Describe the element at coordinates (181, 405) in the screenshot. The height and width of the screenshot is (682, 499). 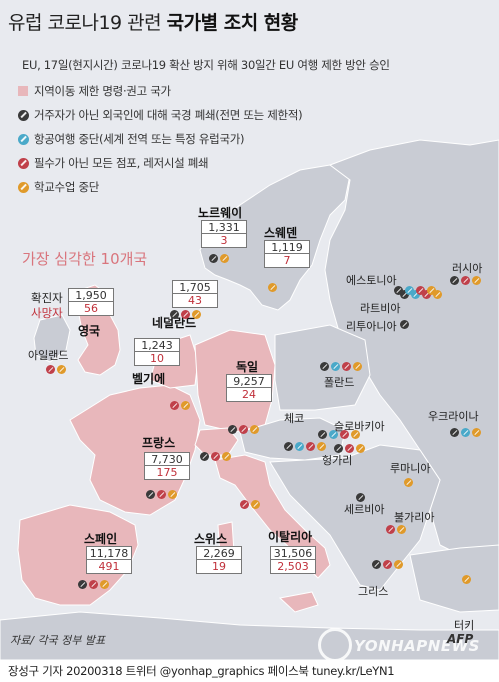
I see `belgium-measure-icons` at that location.